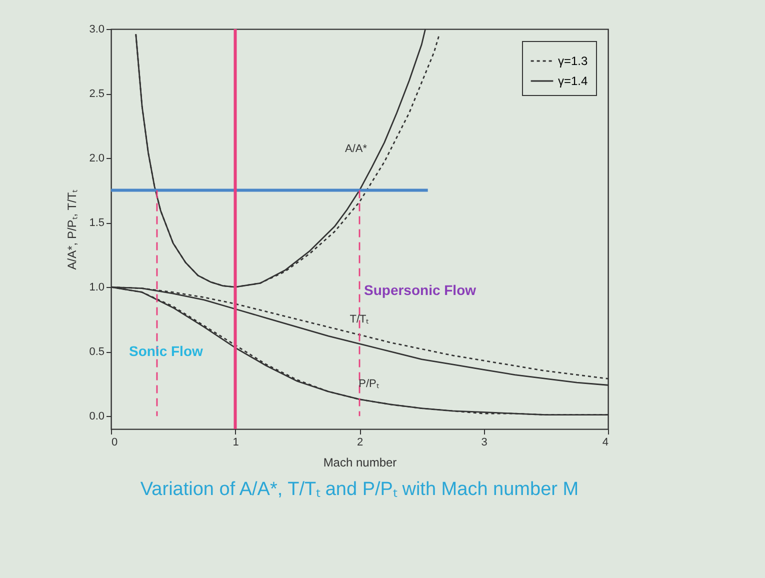  What do you see at coordinates (605, 442) in the screenshot?
I see `x-tick-label: 4` at bounding box center [605, 442].